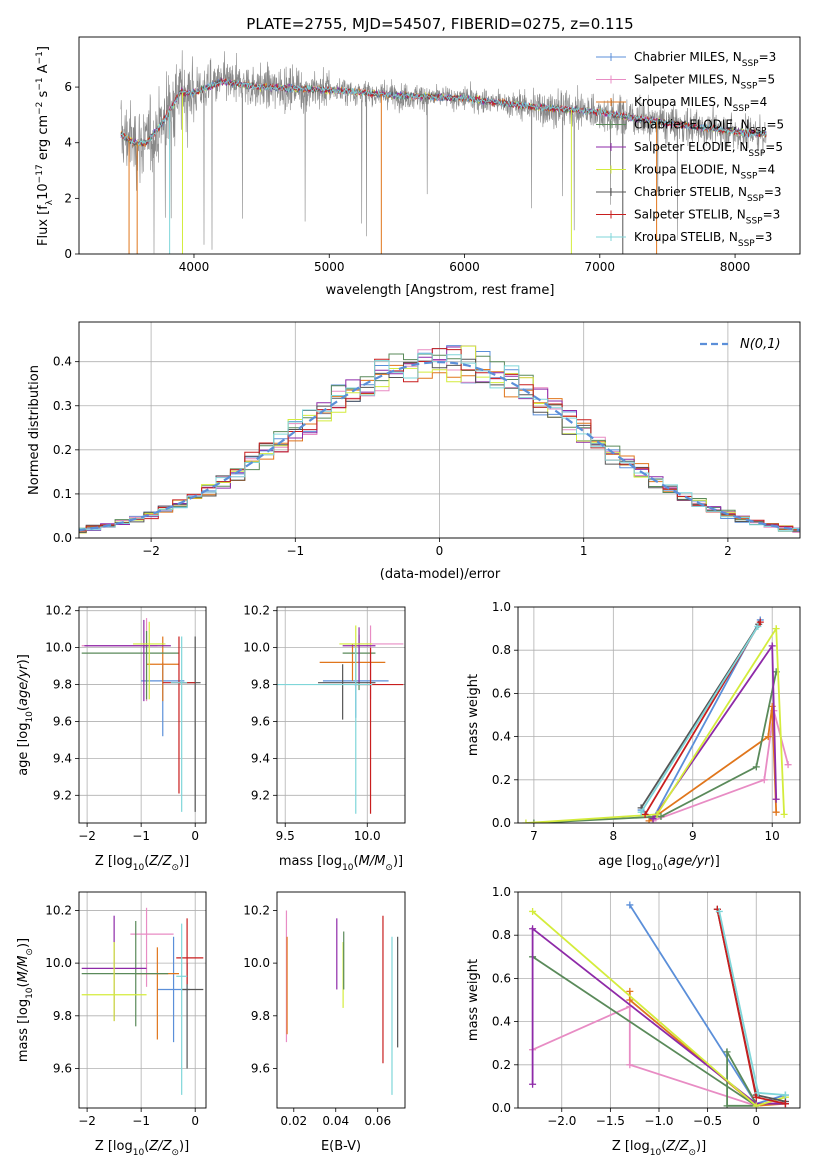  I want to click on y-axis-label: Normed distribution, so click(34, 430).